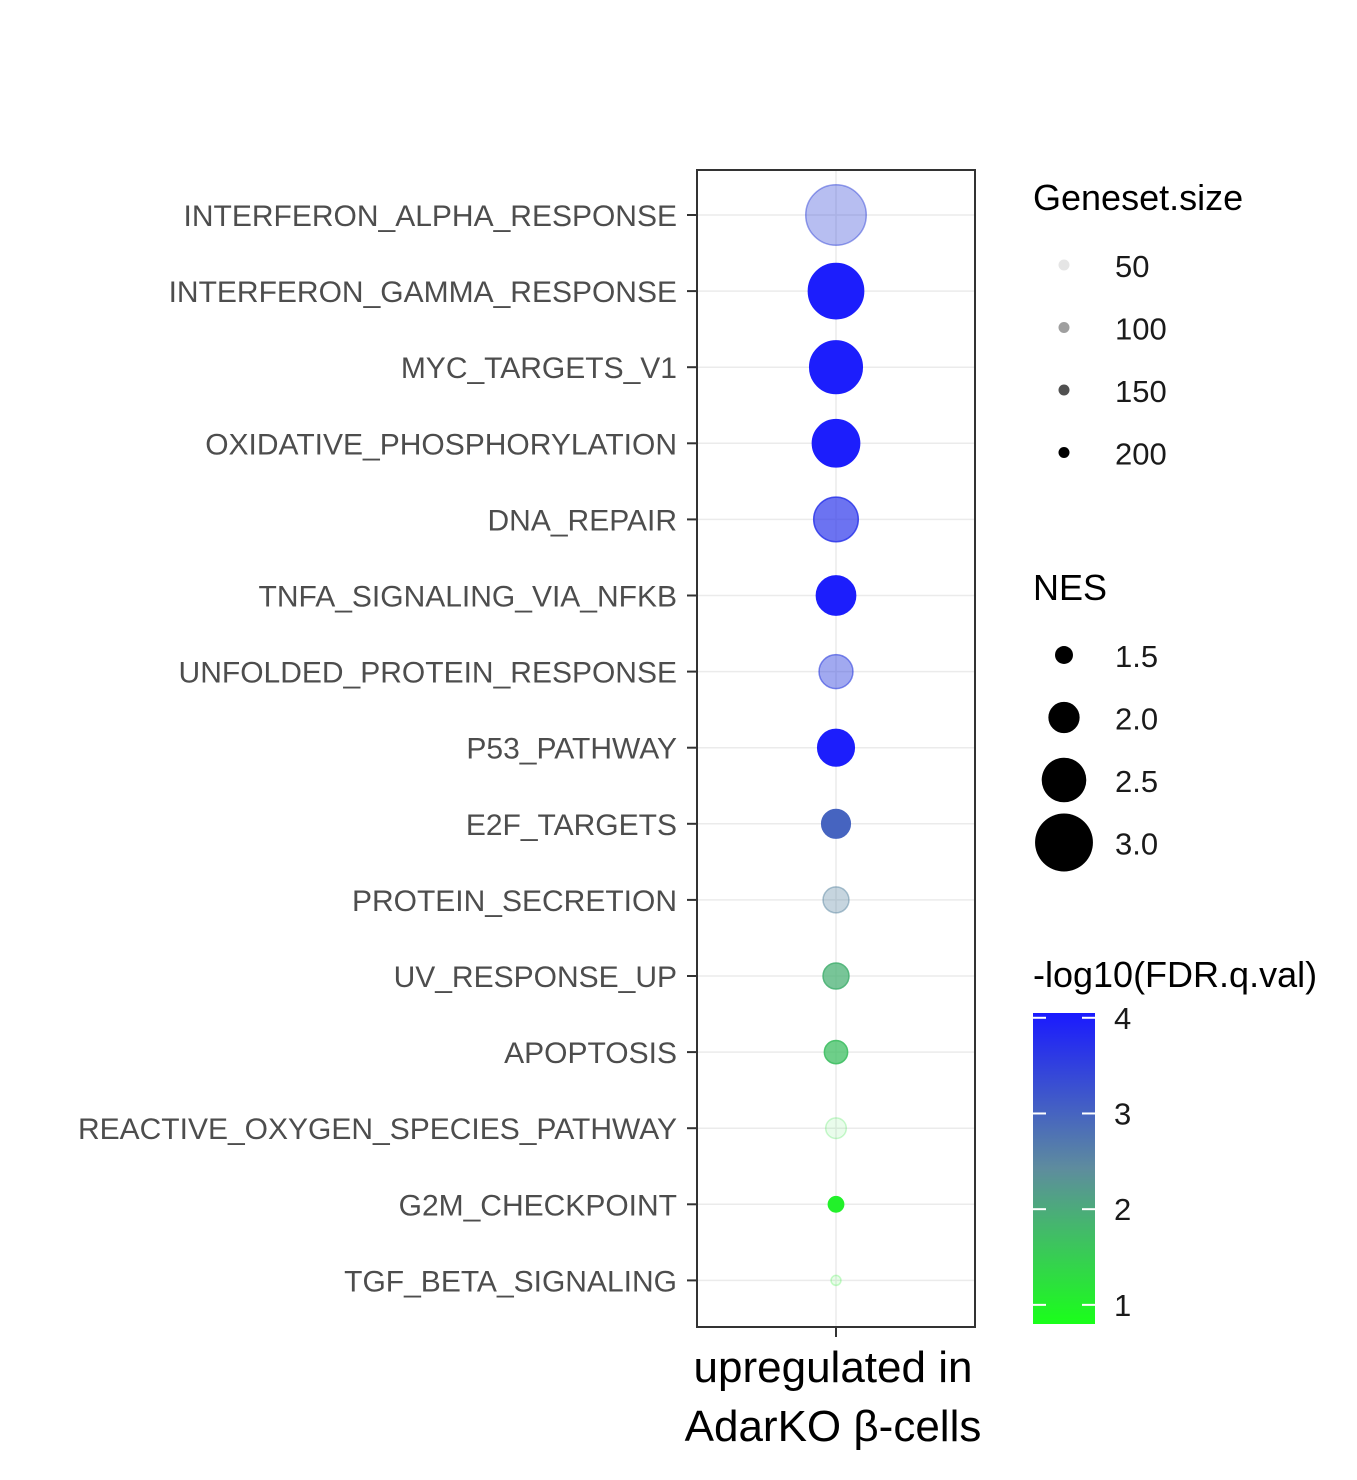 The height and width of the screenshot is (1480, 1357). Describe the element at coordinates (571, 749) in the screenshot. I see `pathway-label: P53_PATHWAY` at that location.